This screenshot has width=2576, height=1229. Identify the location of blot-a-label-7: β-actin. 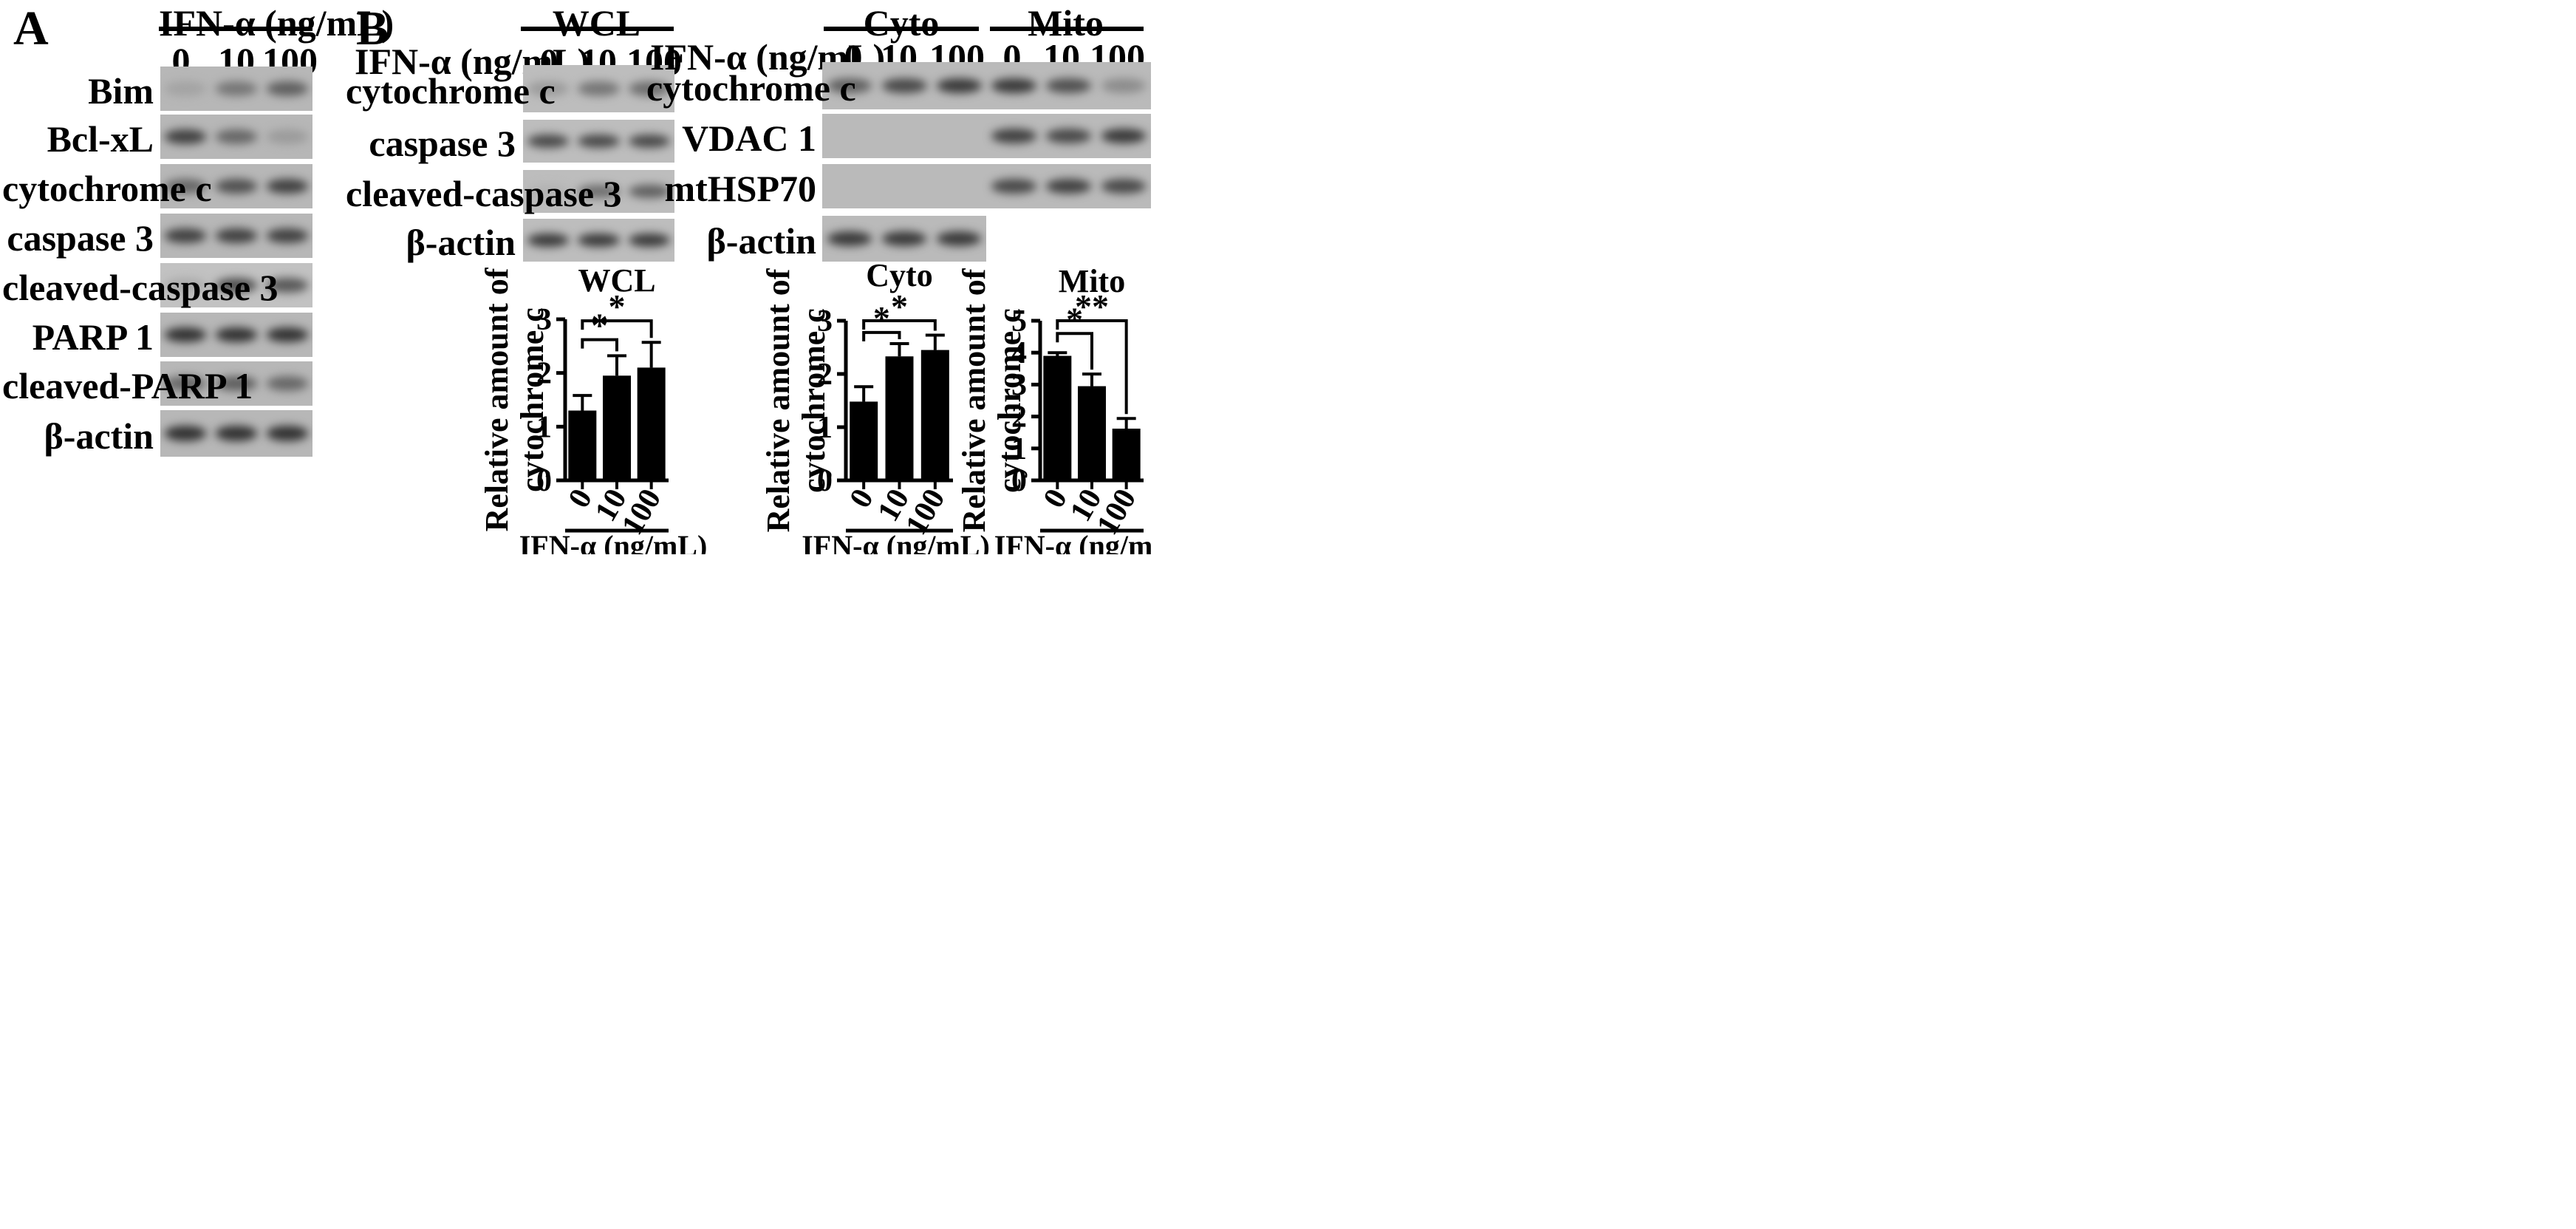
(99, 436).